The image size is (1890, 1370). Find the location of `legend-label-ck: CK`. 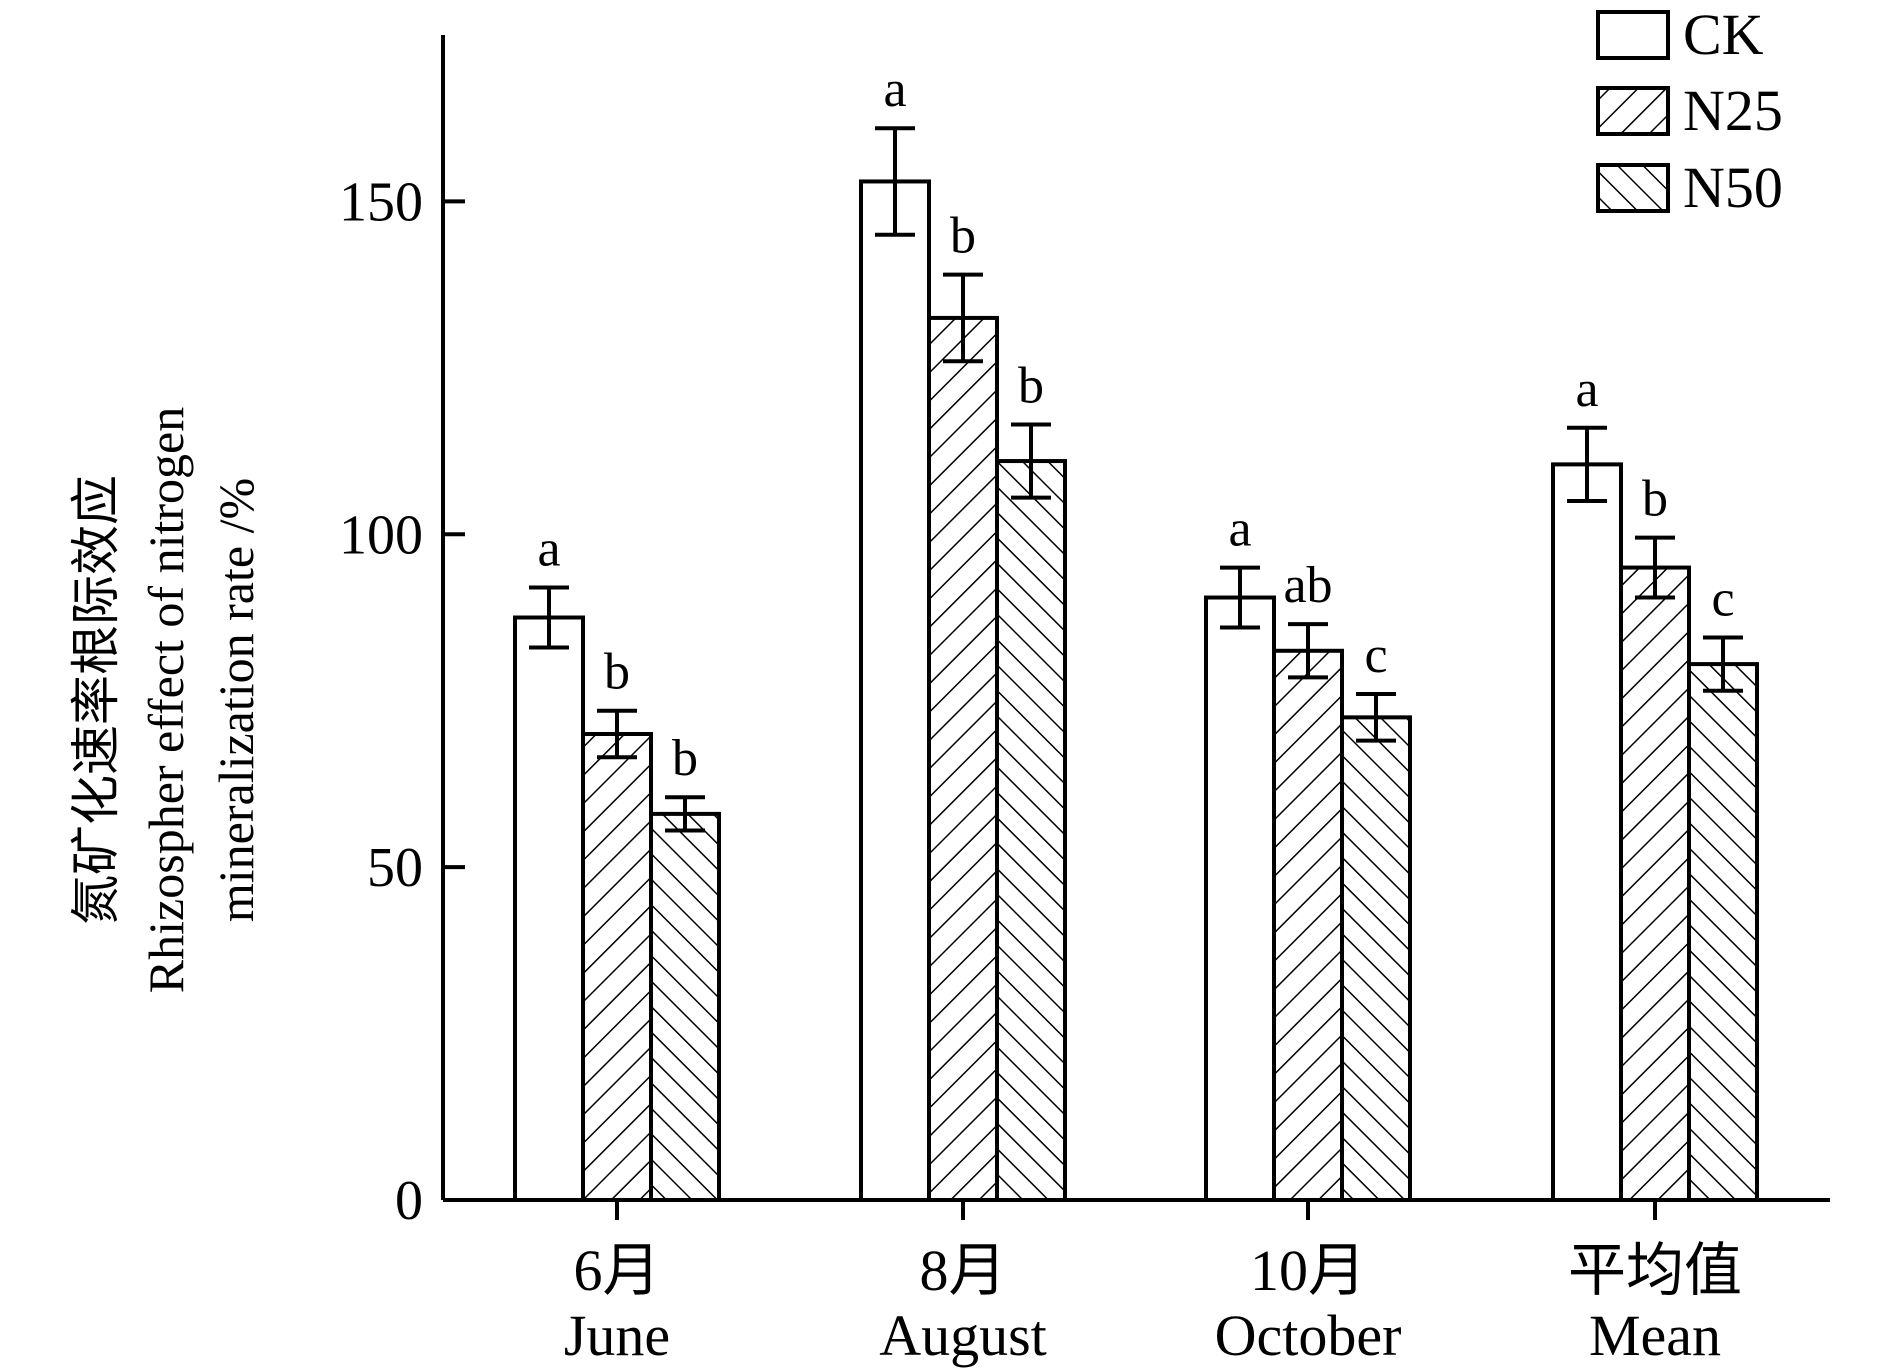

legend-label-ck: CK is located at coordinates (1723, 34).